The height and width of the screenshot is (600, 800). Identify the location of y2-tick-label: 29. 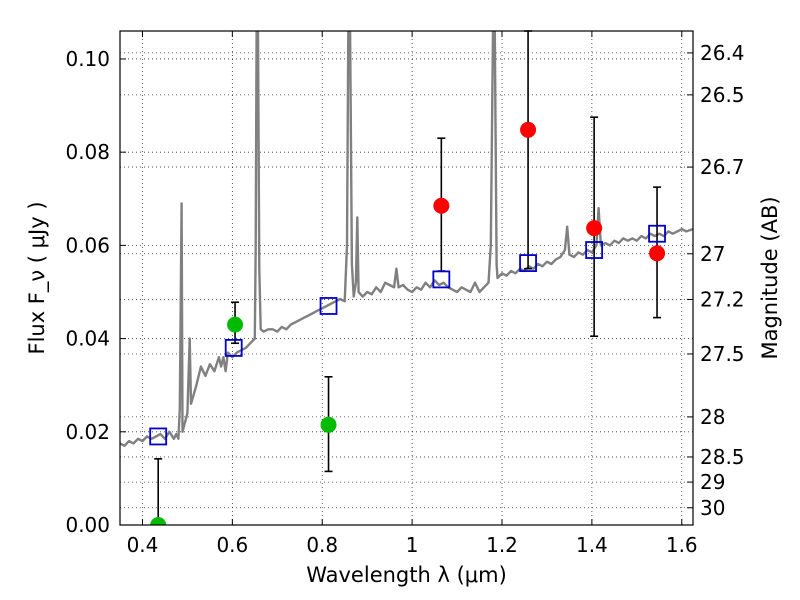
(712, 482).